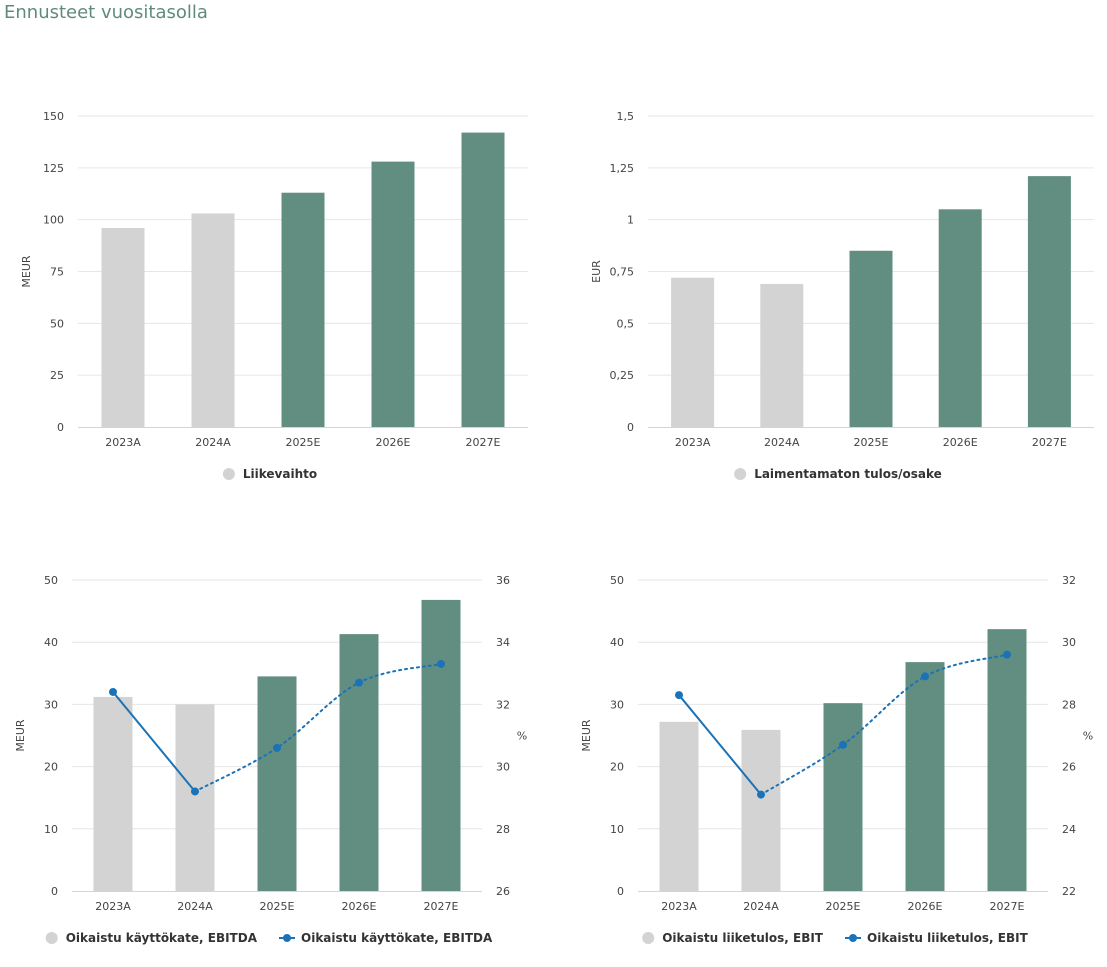 This screenshot has width=1107, height=967. What do you see at coordinates (1069, 891) in the screenshot?
I see `y2-tick-label: 22` at bounding box center [1069, 891].